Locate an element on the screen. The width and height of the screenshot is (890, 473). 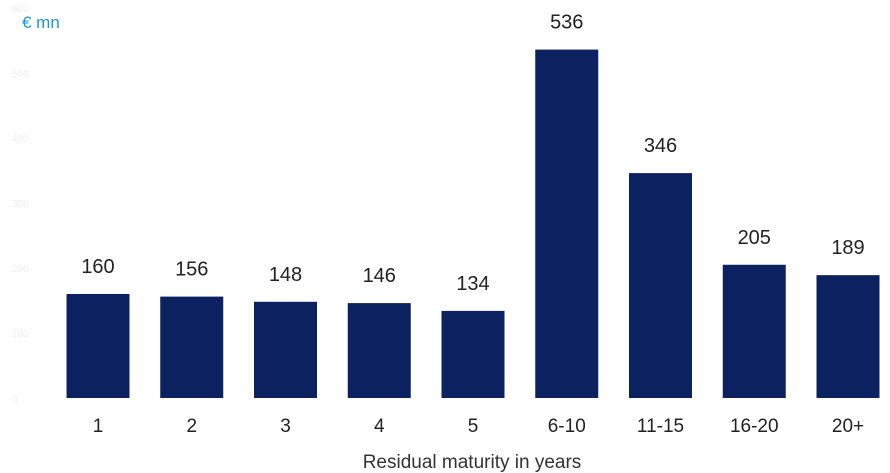
bar-value-label: 189 is located at coordinates (847, 248).